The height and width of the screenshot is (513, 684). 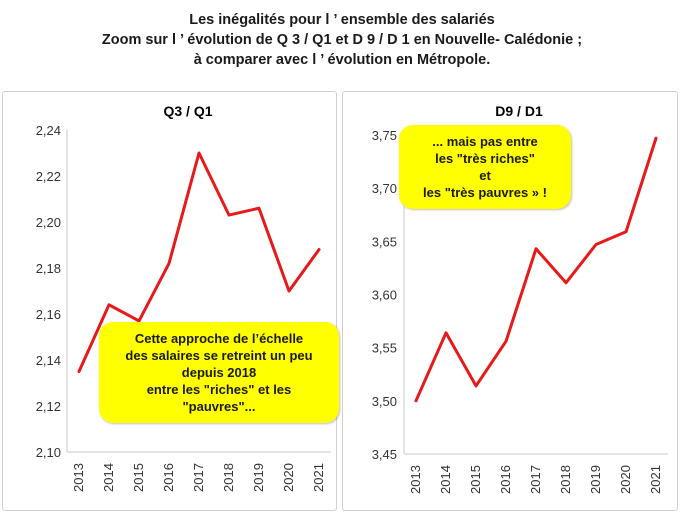 I want to click on annotation-d9-d1-line-3: et, so click(x=485, y=175).